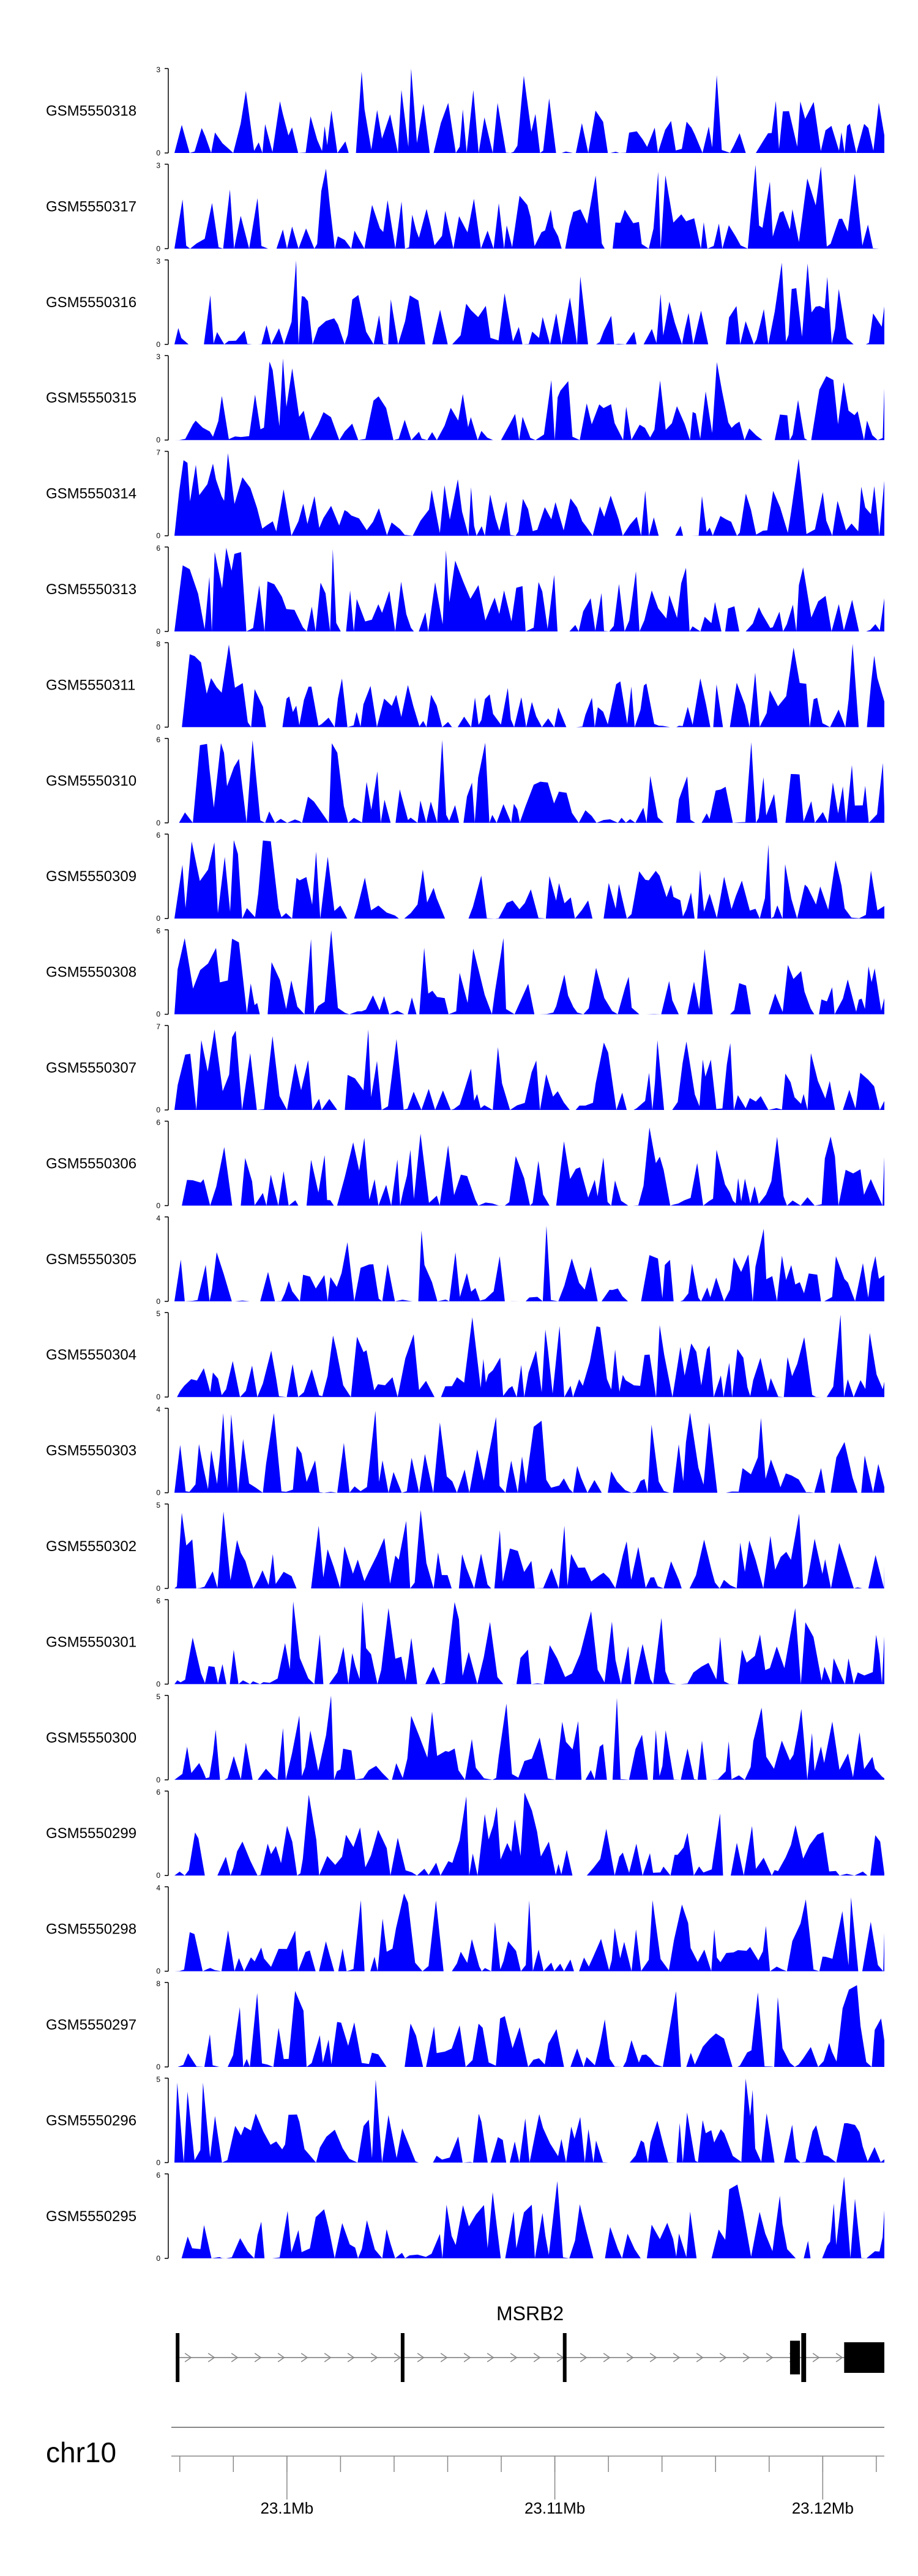 This screenshot has width=918, height=2576. Describe the element at coordinates (91, 206) in the screenshot. I see `track-label: GSM5550317` at that location.